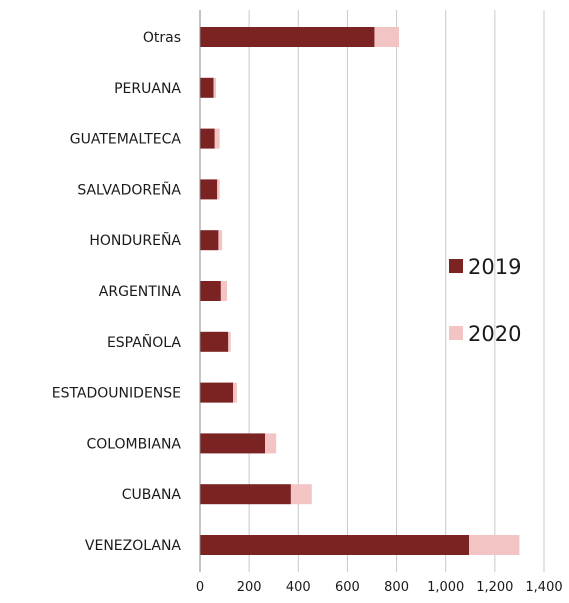 Image resolution: width=569 pixels, height=603 pixels. What do you see at coordinates (147, 89) in the screenshot?
I see `category-label: PERUANA` at bounding box center [147, 89].